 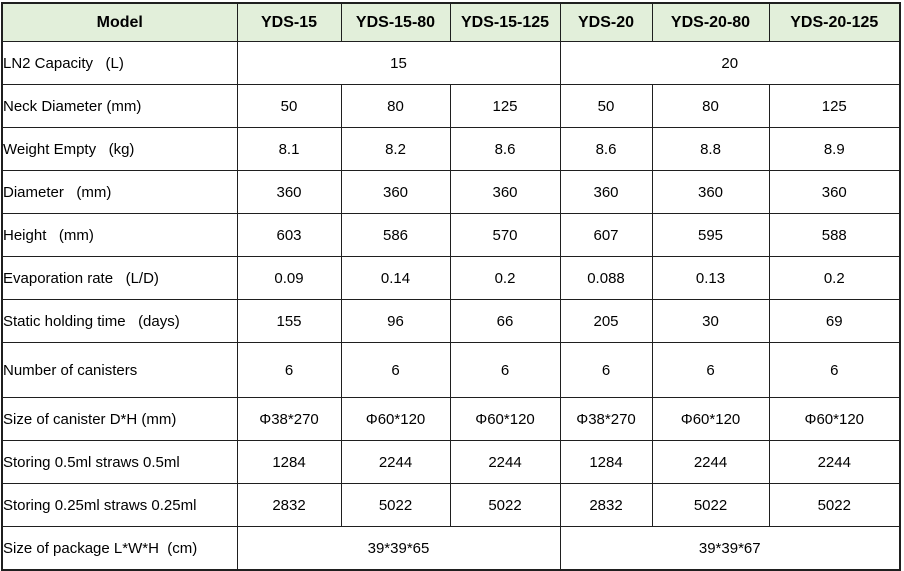 I want to click on row-label-storing-05ml: Storing 0.5ml straws 0.5ml, so click(x=119, y=462).